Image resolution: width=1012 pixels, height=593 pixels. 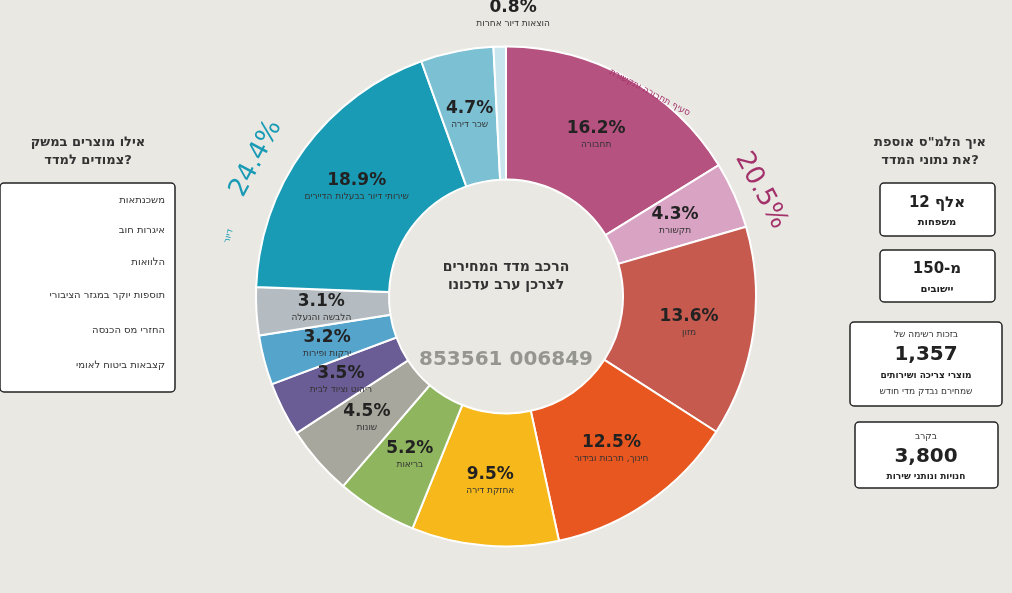 What do you see at coordinates (321, 316) in the screenshot?
I see `slice-label: הלבשה והנעלה` at bounding box center [321, 316].